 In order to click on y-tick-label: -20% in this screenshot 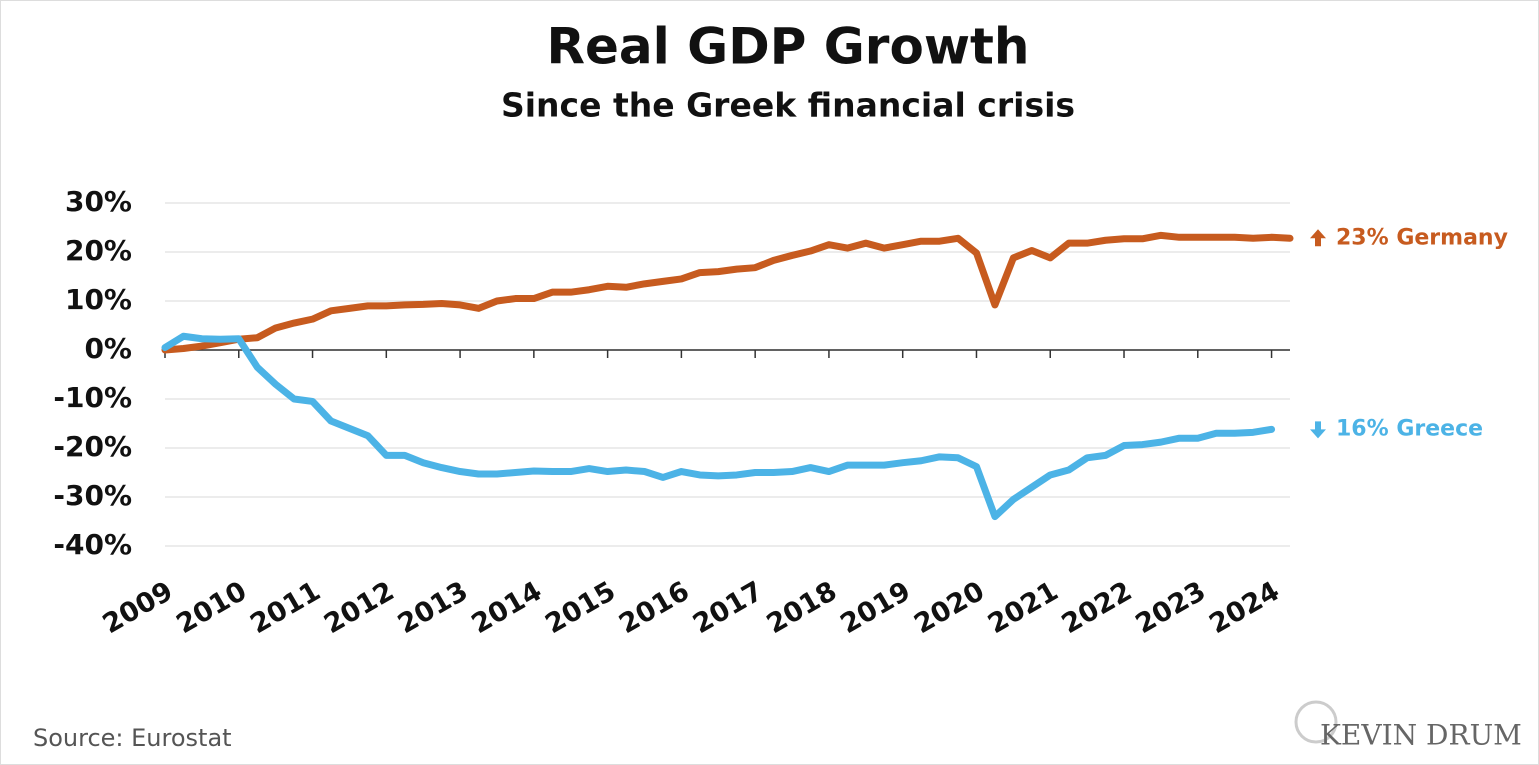, I will do `click(92, 446)`.